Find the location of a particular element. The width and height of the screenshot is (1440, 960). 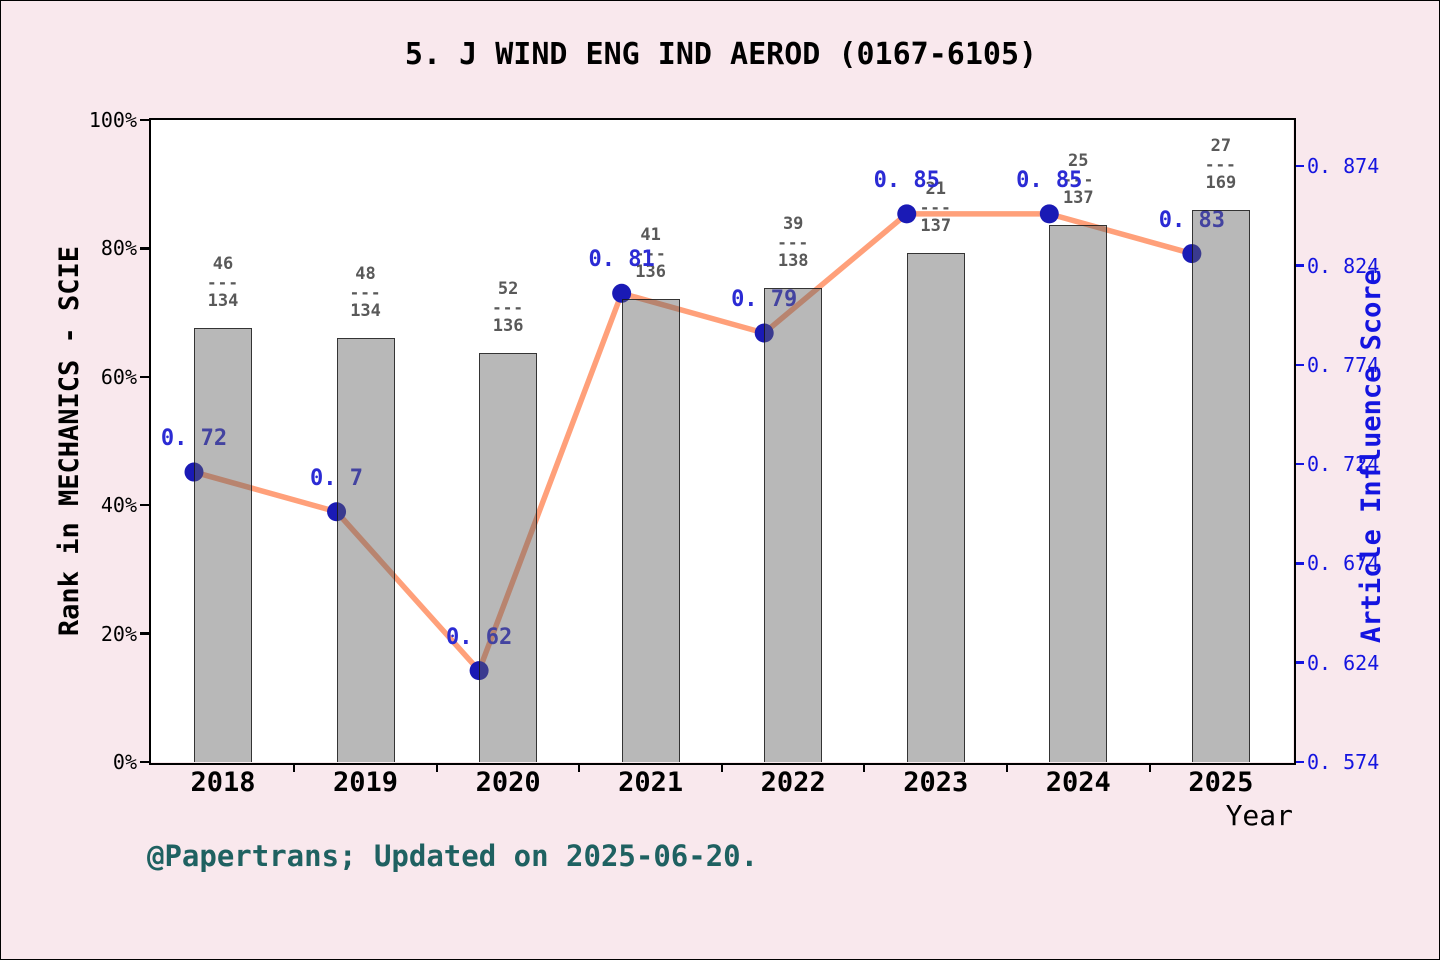

left-axis-tick-label: 80% is located at coordinates (118, 248).